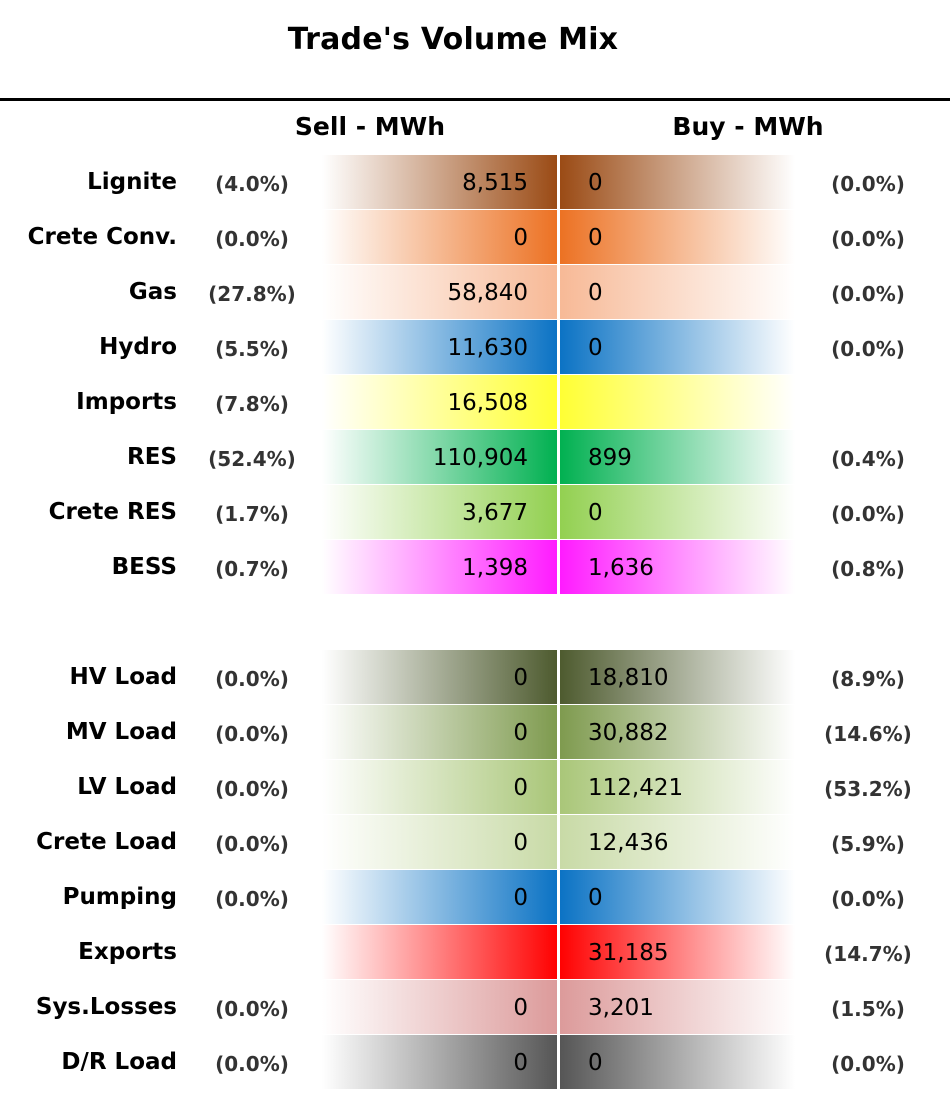  What do you see at coordinates (475, 1007) in the screenshot?
I see `table-row: Sys.Losses (0.0%) 0 3,201 (1.5%)` at bounding box center [475, 1007].